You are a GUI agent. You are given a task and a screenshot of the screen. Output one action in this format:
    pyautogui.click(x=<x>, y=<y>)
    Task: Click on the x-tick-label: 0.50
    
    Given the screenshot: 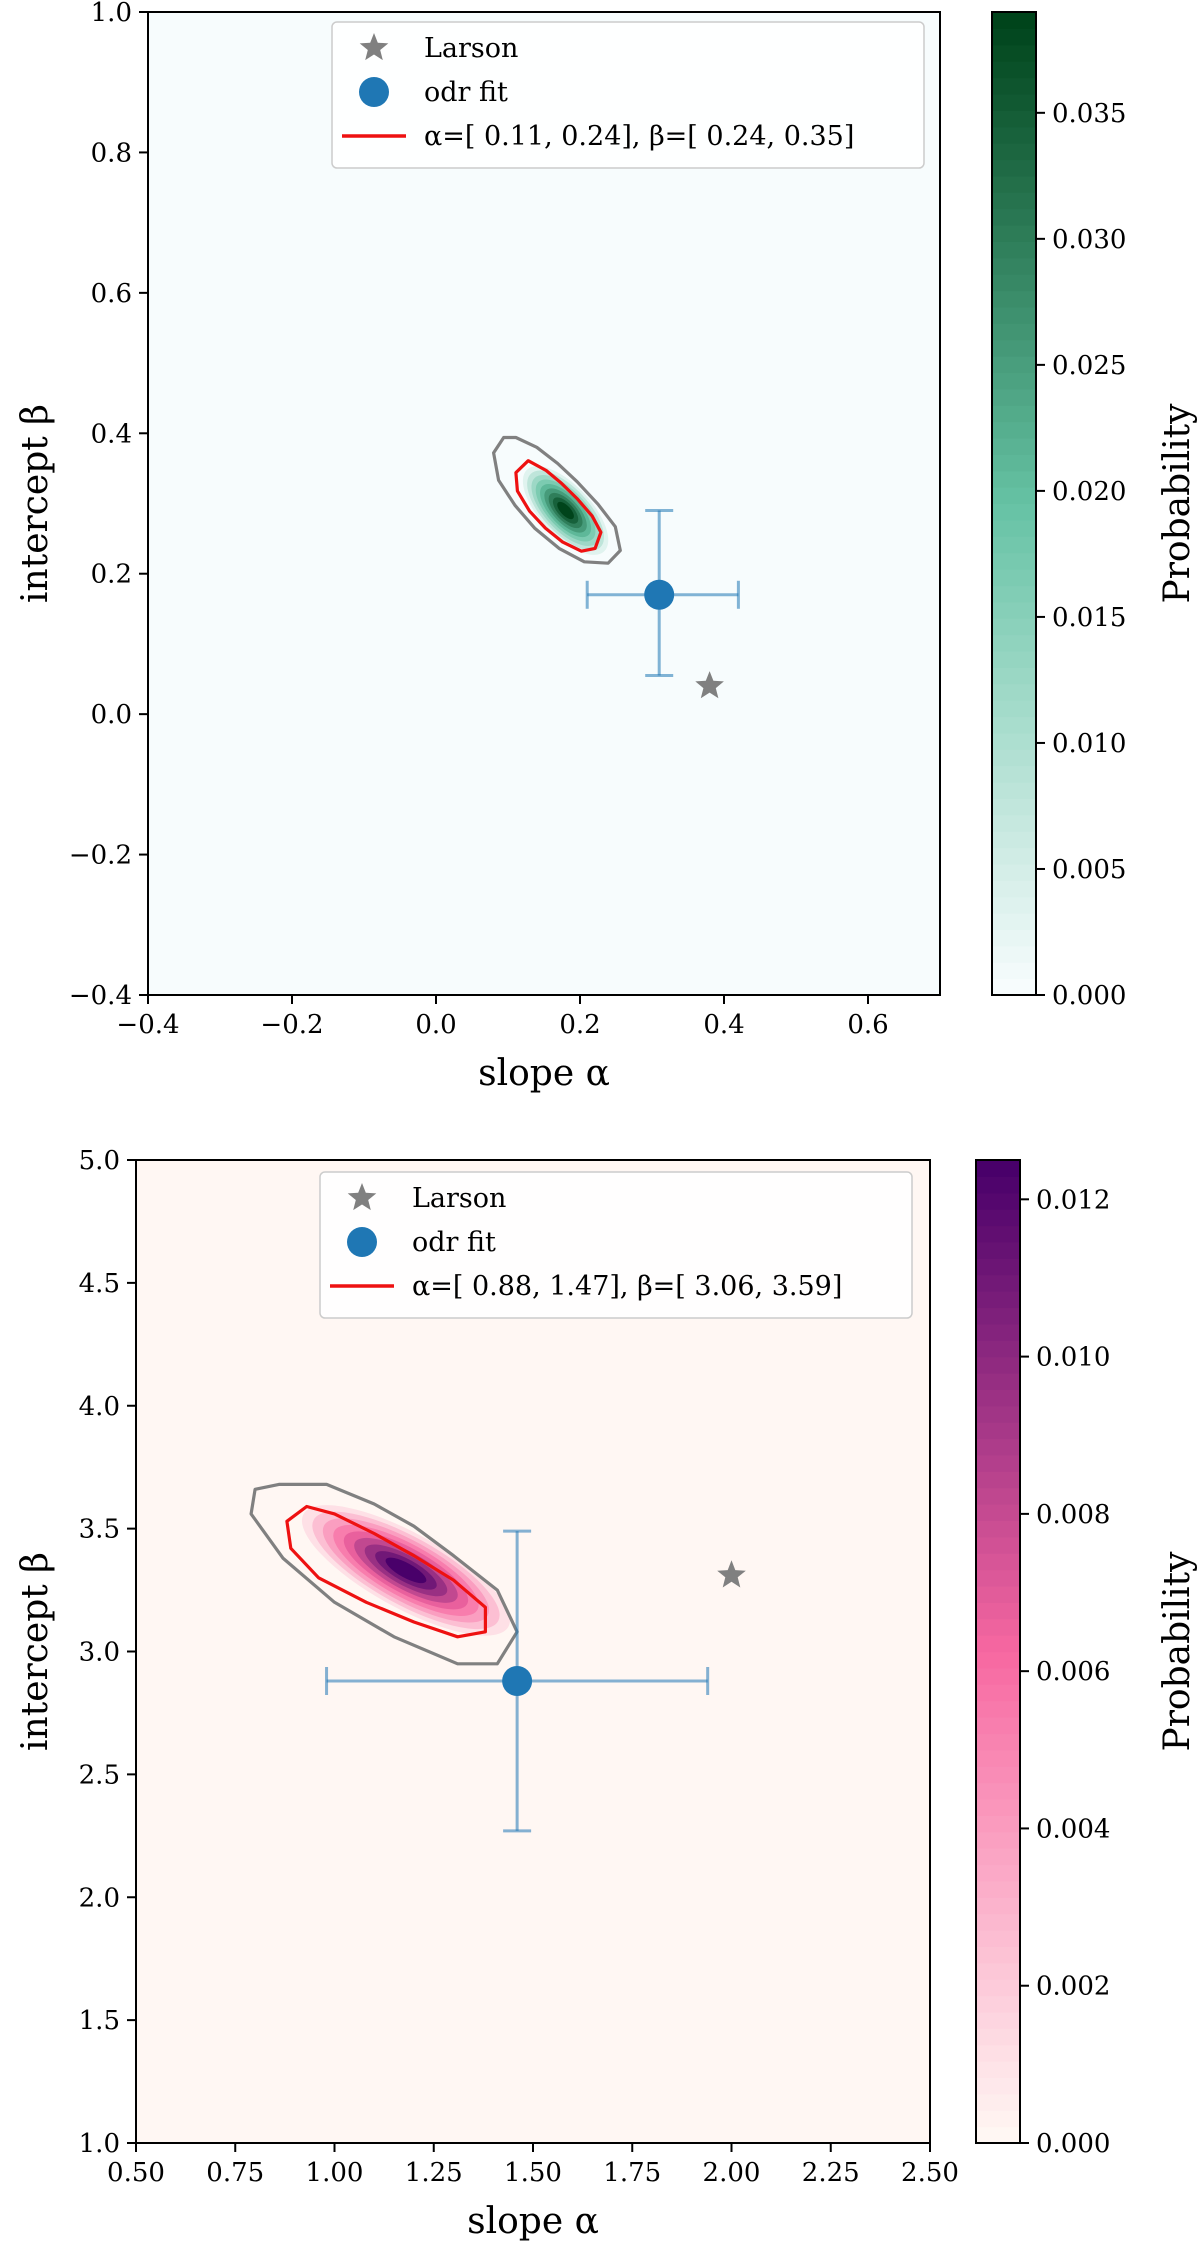 What is the action you would take?
    pyautogui.click(x=136, y=2173)
    